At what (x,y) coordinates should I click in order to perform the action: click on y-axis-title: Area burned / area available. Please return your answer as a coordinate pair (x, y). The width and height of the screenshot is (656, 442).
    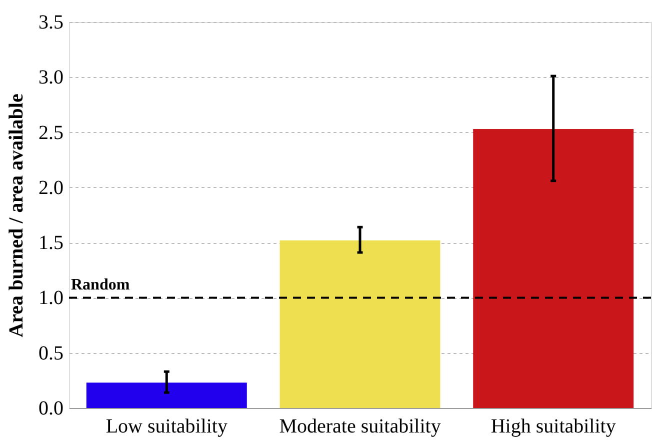
    Looking at the image, I should click on (17, 216).